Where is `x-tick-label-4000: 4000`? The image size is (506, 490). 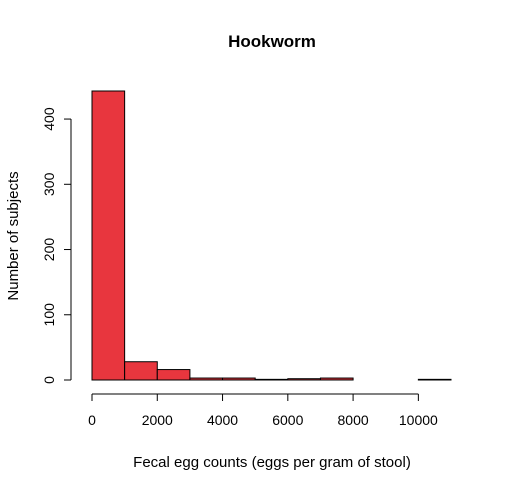 x-tick-label-4000: 4000 is located at coordinates (222, 420).